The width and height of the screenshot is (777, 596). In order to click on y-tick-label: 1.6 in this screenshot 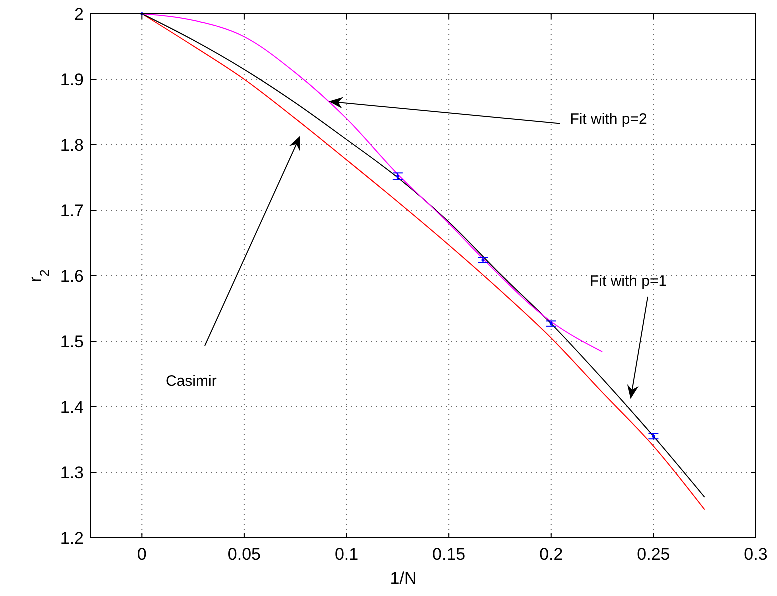, I will do `click(72, 276)`.